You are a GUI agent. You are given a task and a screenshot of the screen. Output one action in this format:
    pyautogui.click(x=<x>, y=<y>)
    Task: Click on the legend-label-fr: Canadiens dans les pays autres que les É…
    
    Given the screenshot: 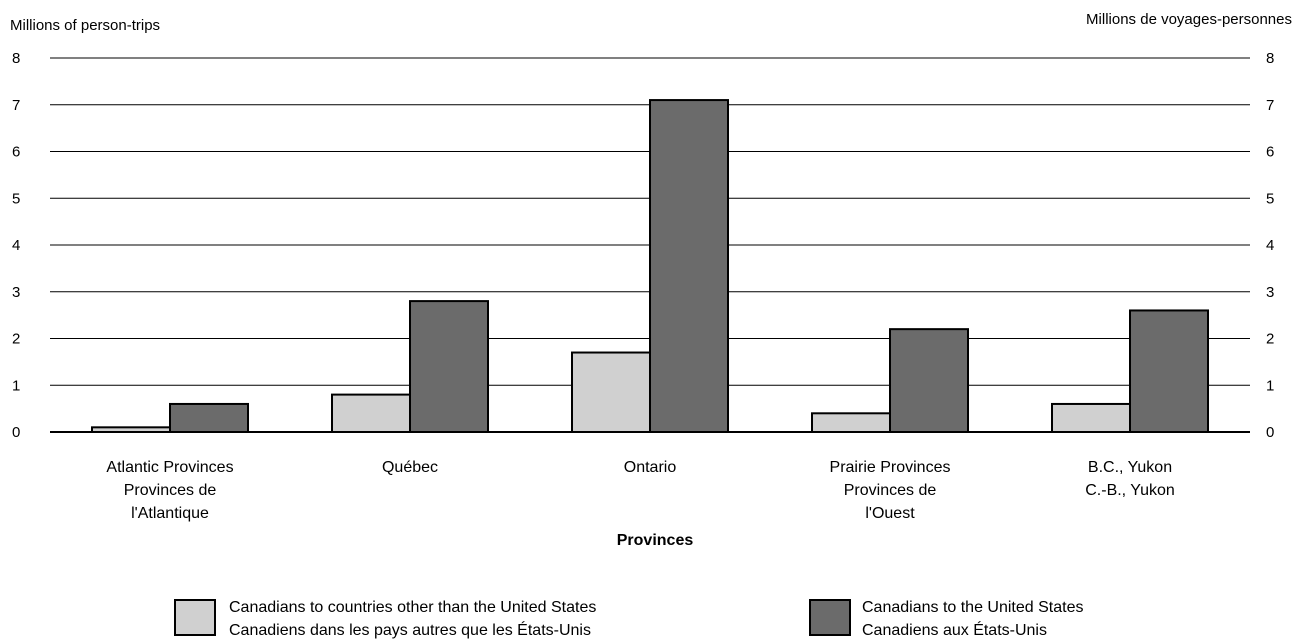 What is the action you would take?
    pyautogui.click(x=410, y=629)
    